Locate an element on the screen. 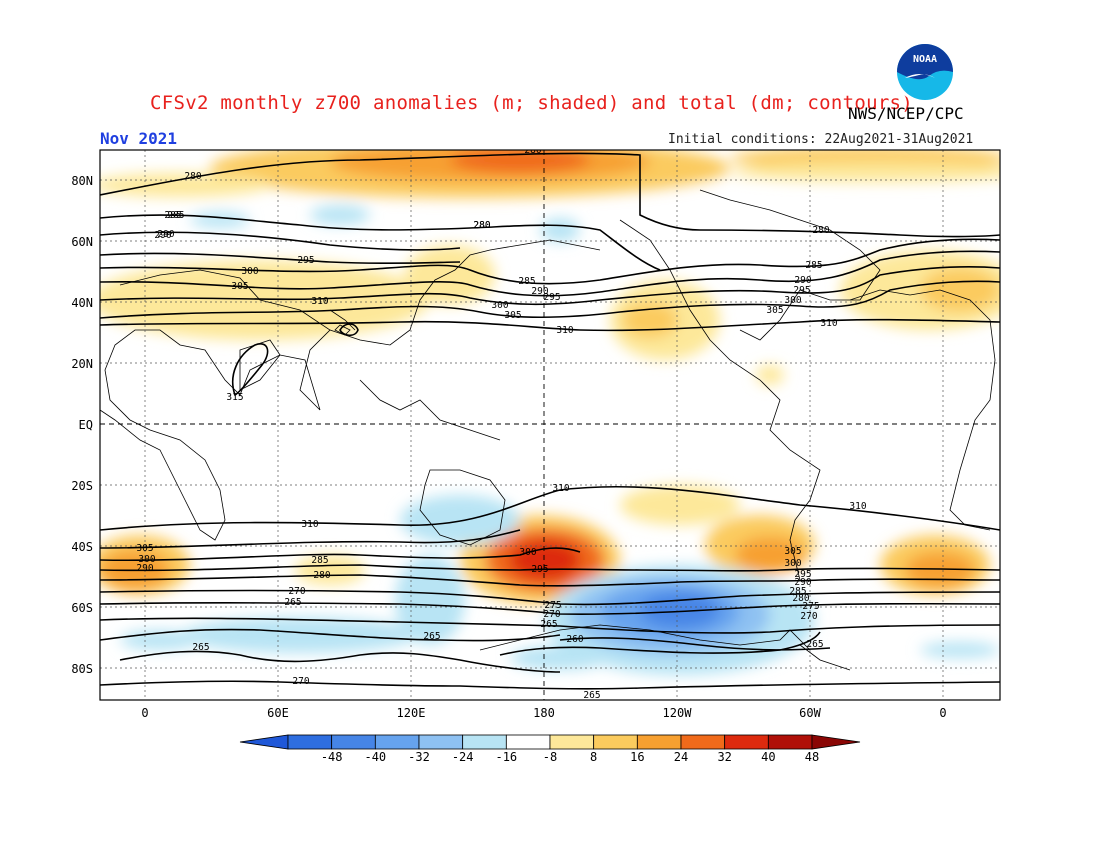 This screenshot has width=1100, height=850. lon-label: 60E is located at coordinates (278, 713).